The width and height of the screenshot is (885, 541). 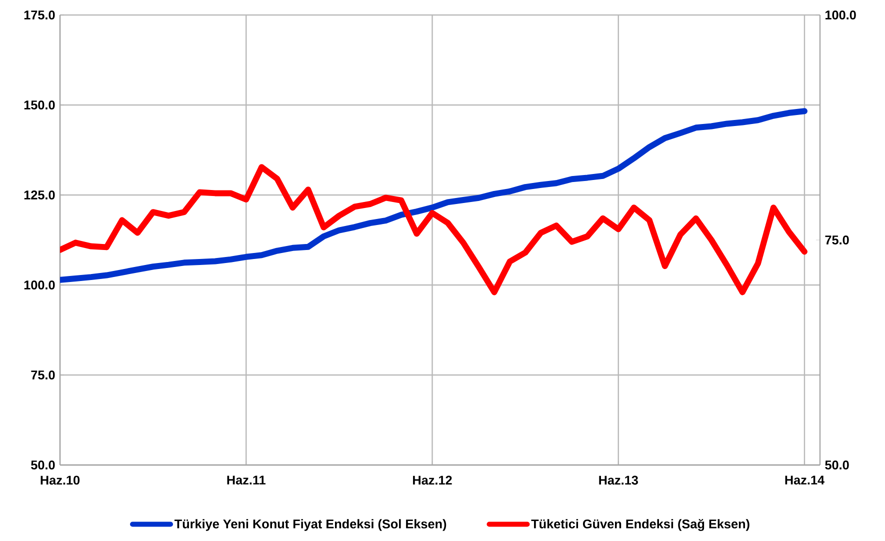 What do you see at coordinates (246, 480) in the screenshot?
I see `x-tick-label: Haz.11` at bounding box center [246, 480].